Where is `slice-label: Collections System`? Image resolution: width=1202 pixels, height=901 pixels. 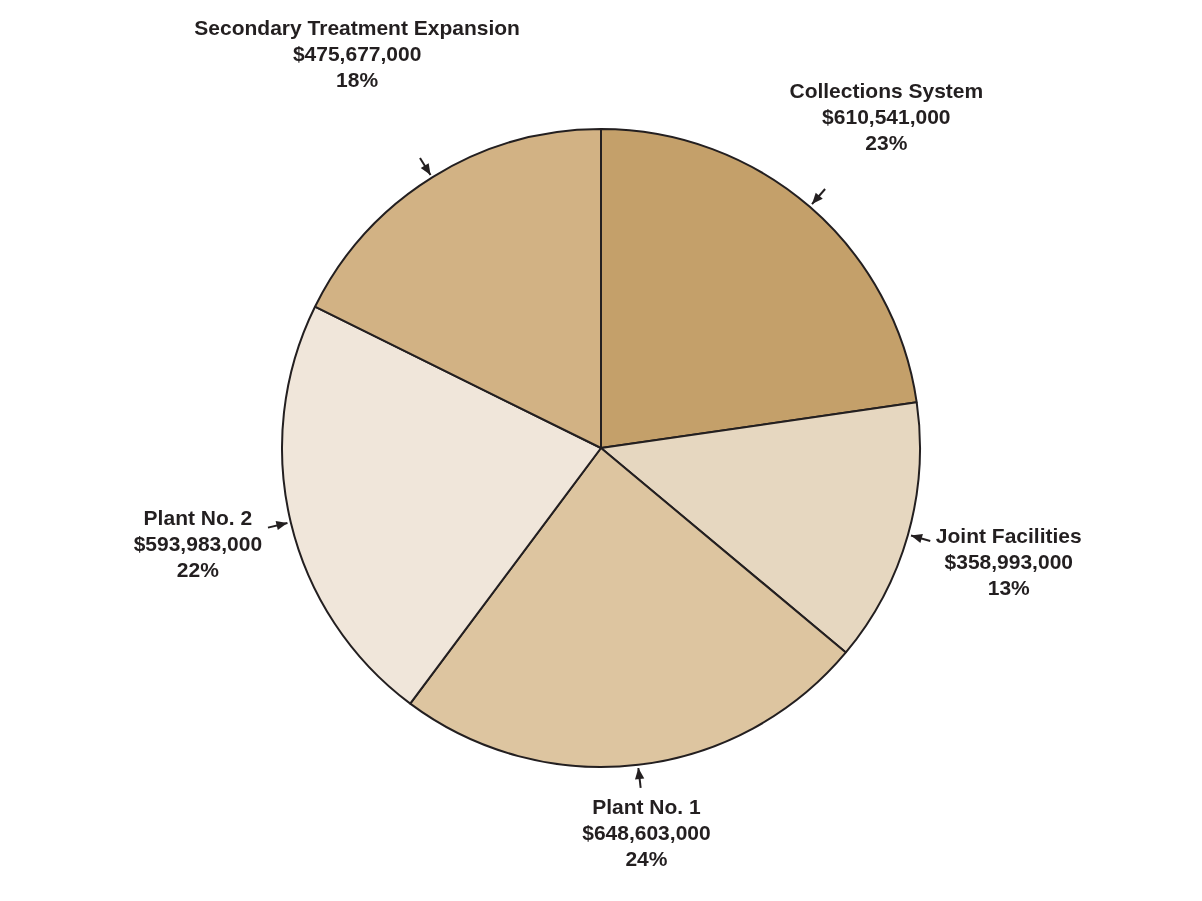 slice-label: Collections System is located at coordinates (886, 91).